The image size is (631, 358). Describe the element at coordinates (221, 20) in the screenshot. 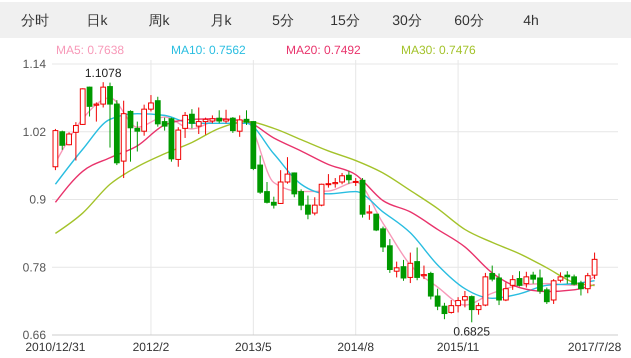

I see `text: 月k` at that location.